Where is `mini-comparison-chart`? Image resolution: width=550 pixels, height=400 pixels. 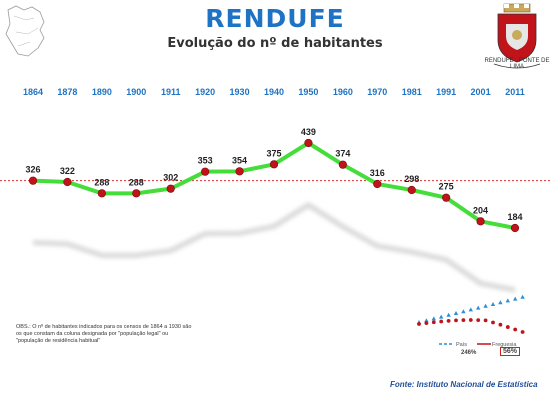 mini-comparison-chart is located at coordinates (470, 319).